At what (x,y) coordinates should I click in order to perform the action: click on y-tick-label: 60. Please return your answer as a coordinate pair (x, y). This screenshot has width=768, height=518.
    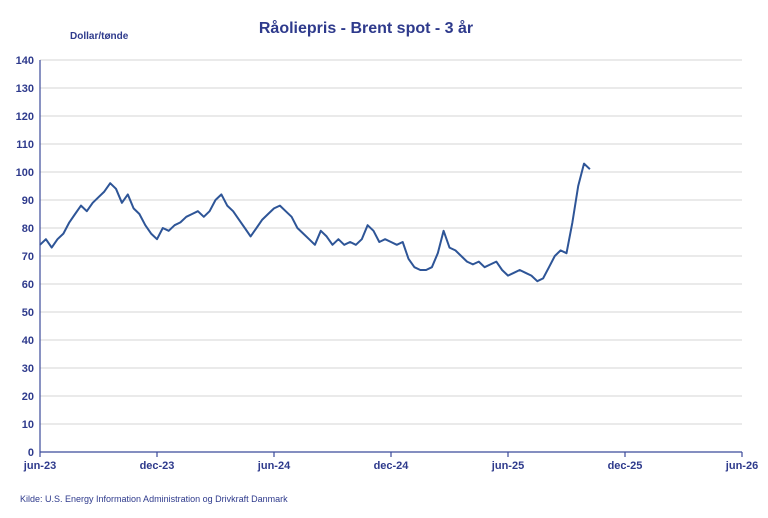
    Looking at the image, I should click on (28, 285).